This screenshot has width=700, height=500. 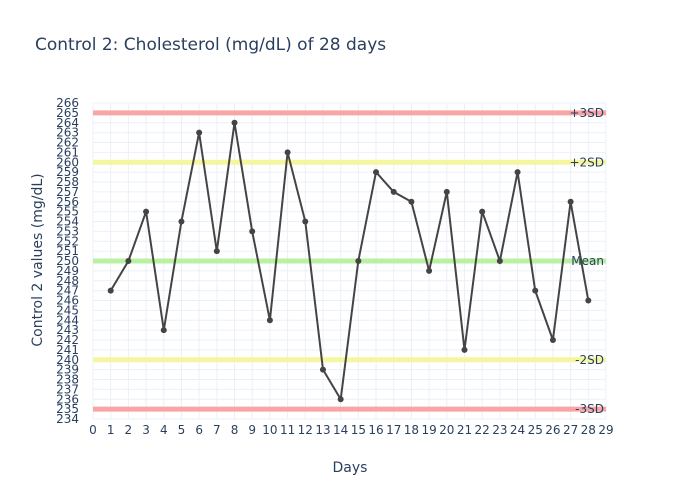 I want to click on x-tick-label: 25, so click(x=535, y=430).